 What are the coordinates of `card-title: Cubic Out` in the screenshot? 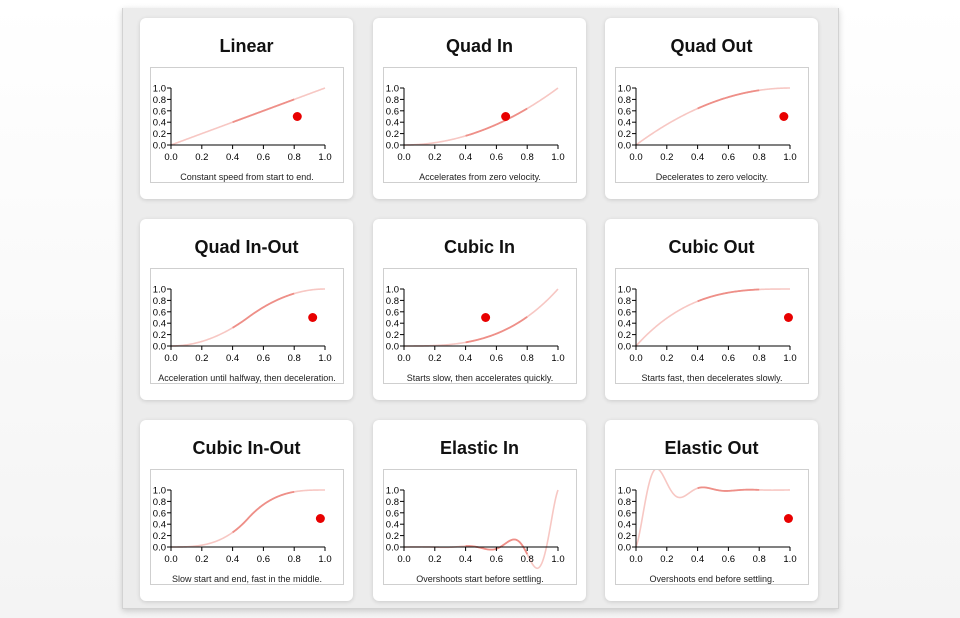 It's located at (711, 247).